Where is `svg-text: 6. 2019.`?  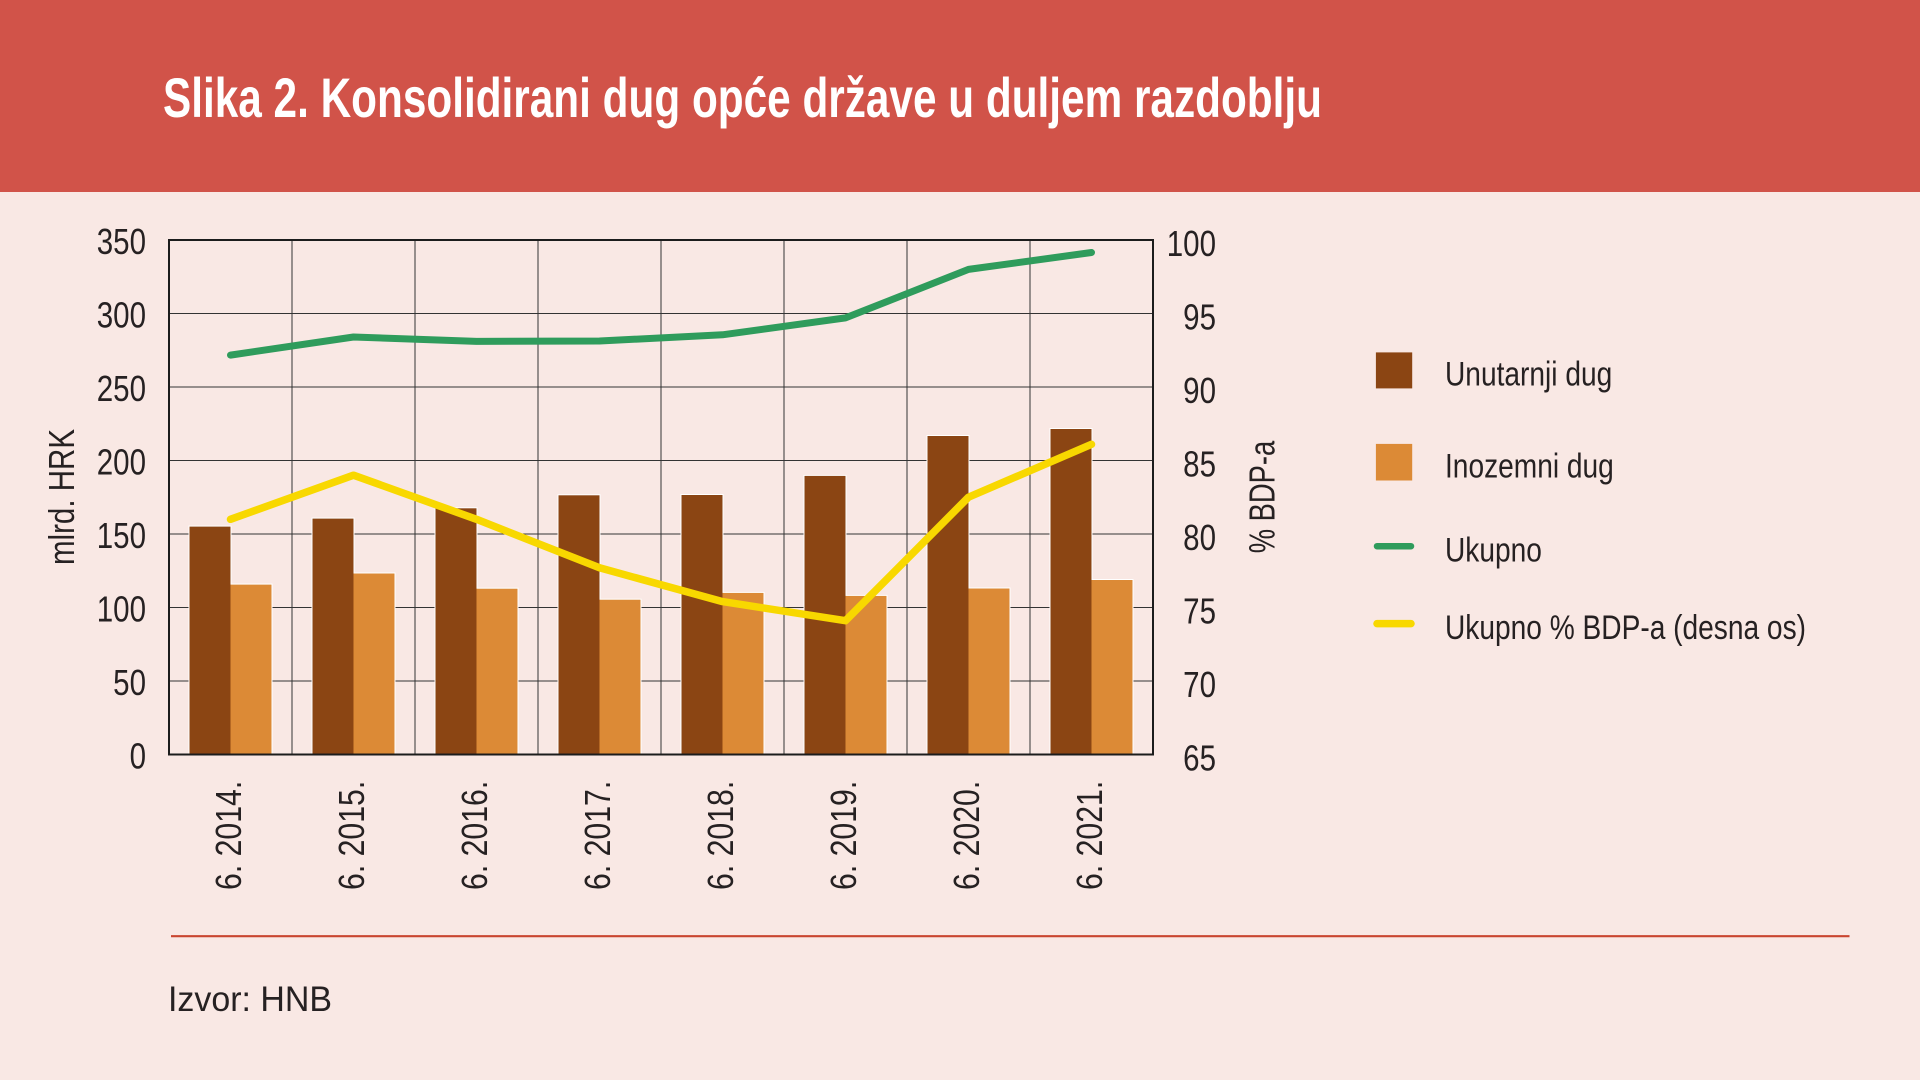 svg-text: 6. 2019. is located at coordinates (844, 835).